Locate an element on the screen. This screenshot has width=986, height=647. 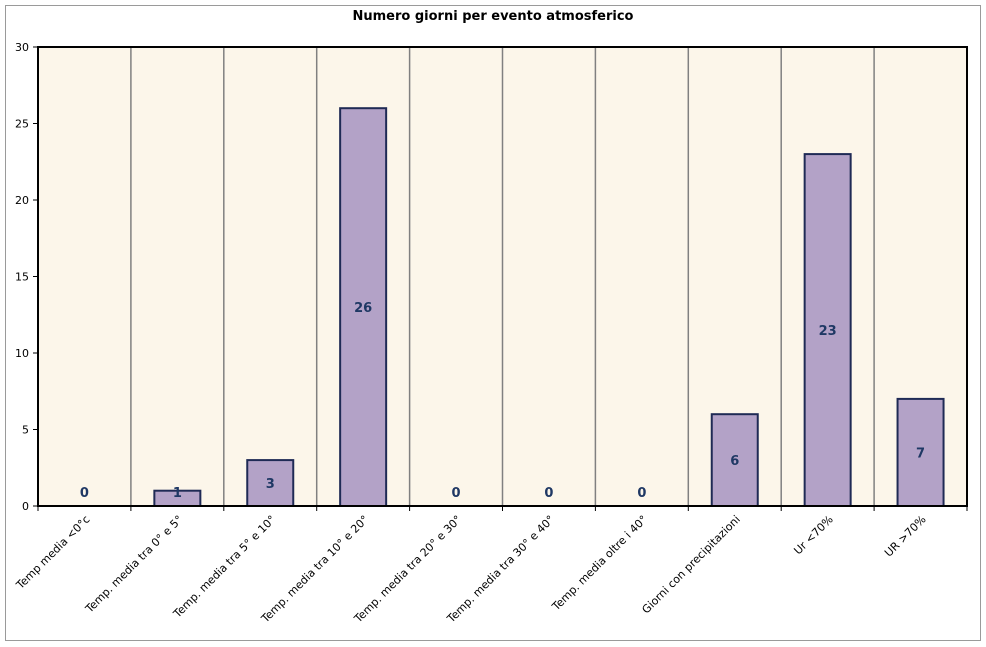
data-label: 6 is located at coordinates (734, 461).